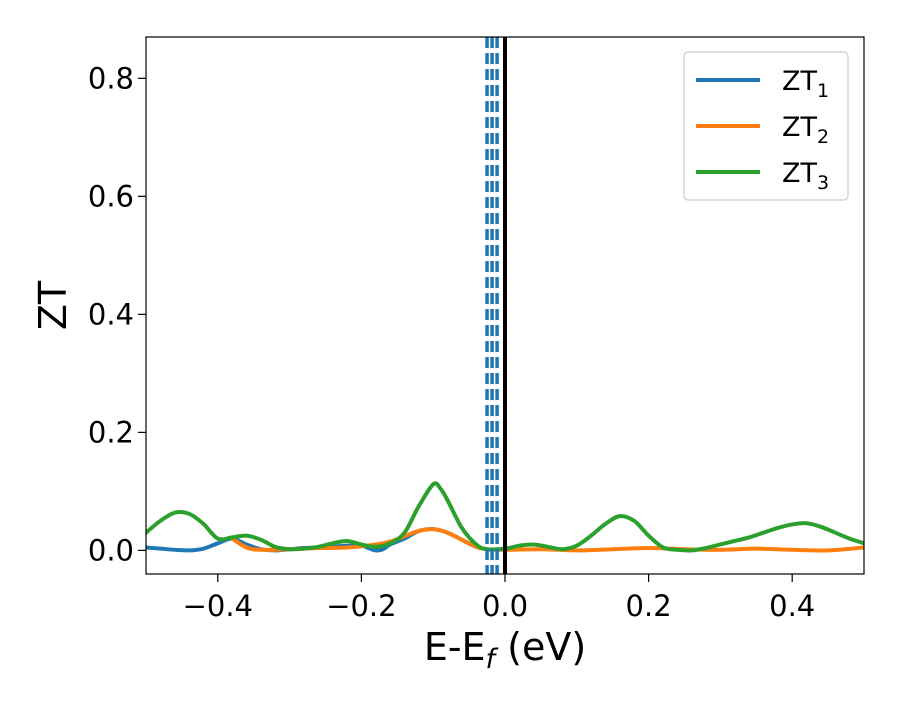 The height and width of the screenshot is (704, 900). What do you see at coordinates (218, 606) in the screenshot?
I see `x-tick-label: −0.4` at bounding box center [218, 606].